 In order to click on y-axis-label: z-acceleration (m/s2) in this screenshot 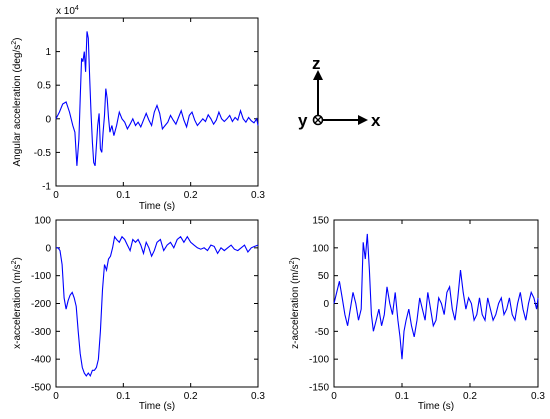, I will do `click(295, 303)`.